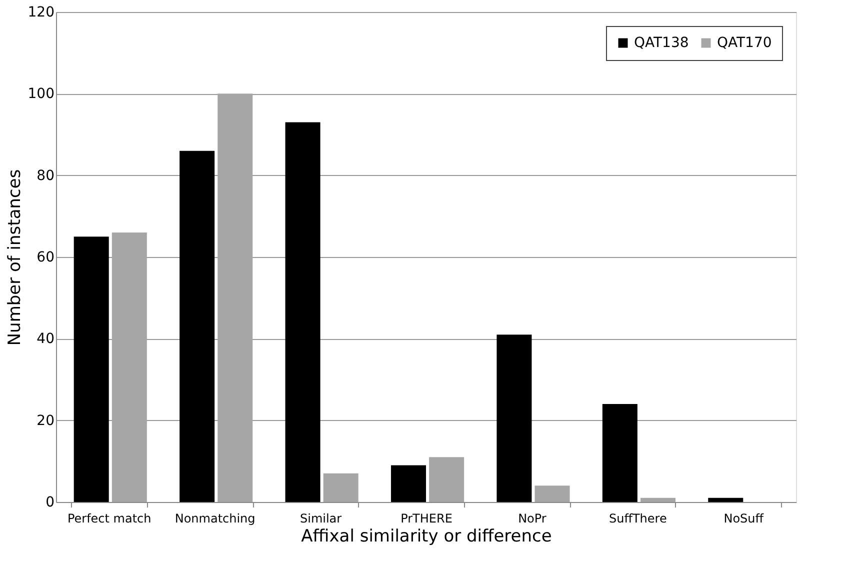 The image size is (853, 588). Describe the element at coordinates (532, 519) in the screenshot. I see `x-tick-label: NoPr` at that location.